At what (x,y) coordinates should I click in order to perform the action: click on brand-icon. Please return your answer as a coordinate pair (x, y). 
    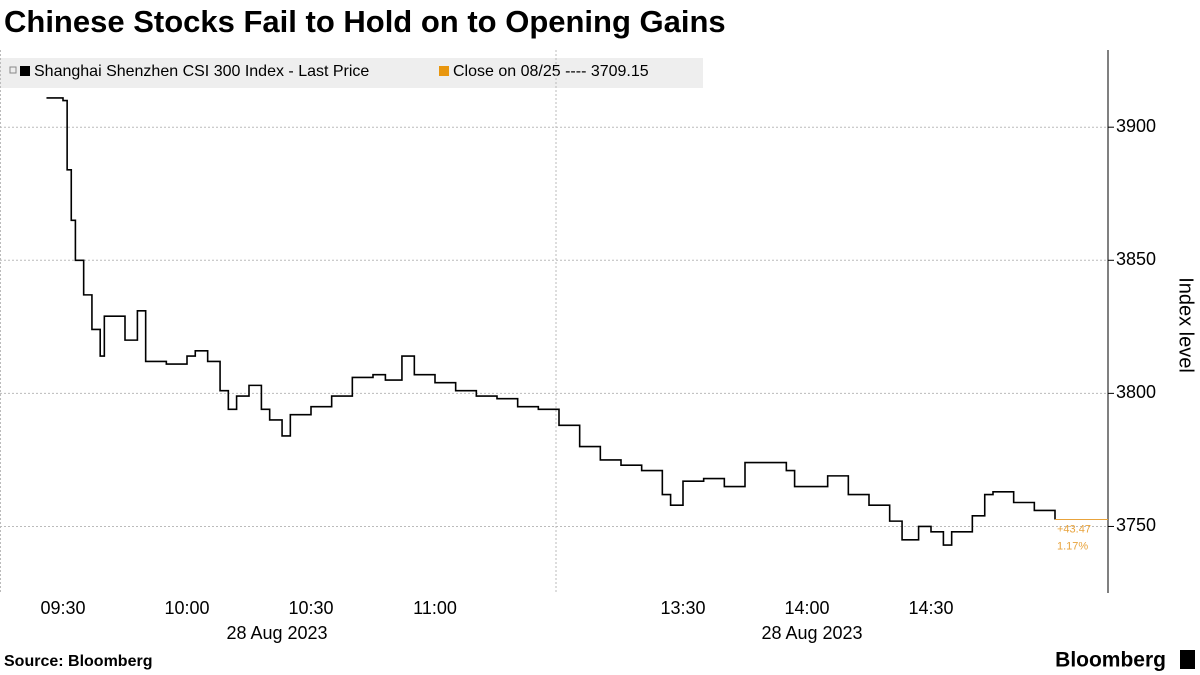
    Looking at the image, I should click on (1187, 659).